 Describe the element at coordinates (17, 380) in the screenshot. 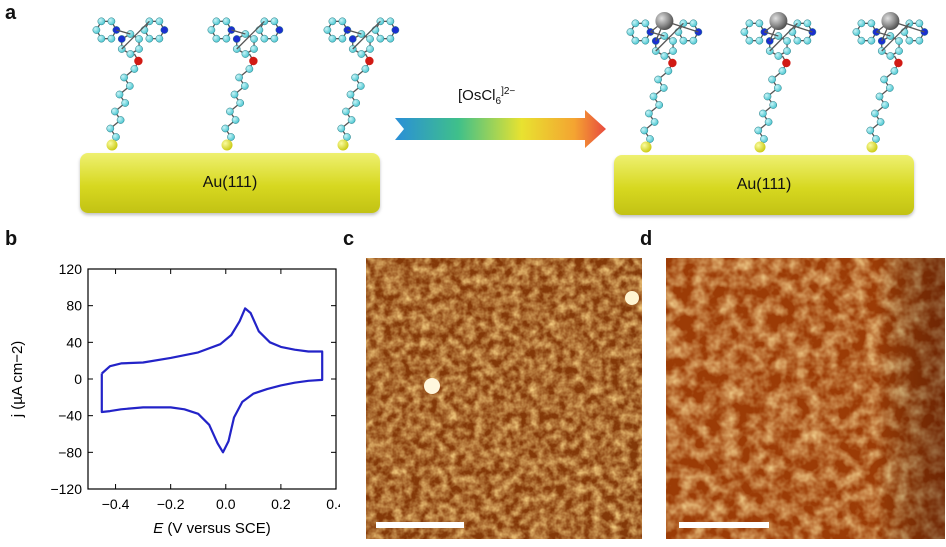

I see `y-axis-label: j (µA cm−2)` at that location.